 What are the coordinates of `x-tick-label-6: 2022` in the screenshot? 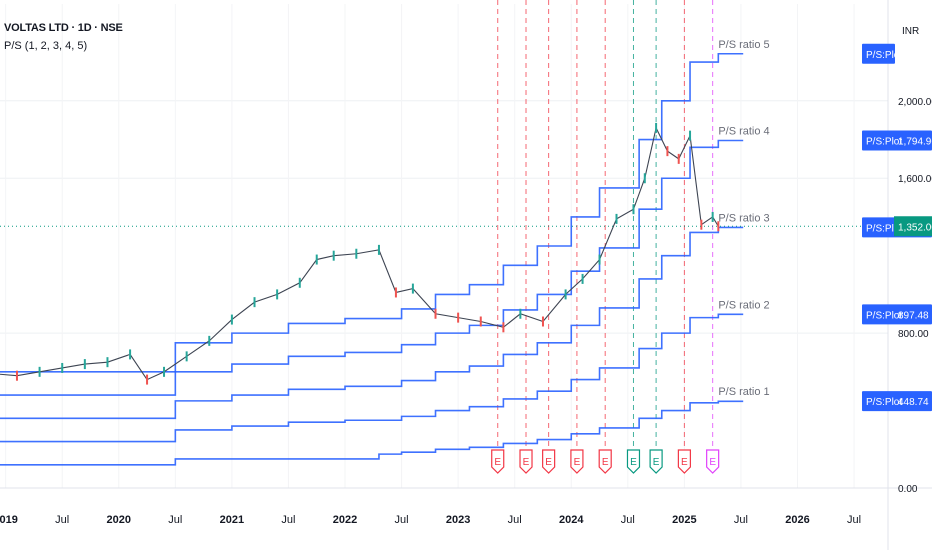 It's located at (345, 520).